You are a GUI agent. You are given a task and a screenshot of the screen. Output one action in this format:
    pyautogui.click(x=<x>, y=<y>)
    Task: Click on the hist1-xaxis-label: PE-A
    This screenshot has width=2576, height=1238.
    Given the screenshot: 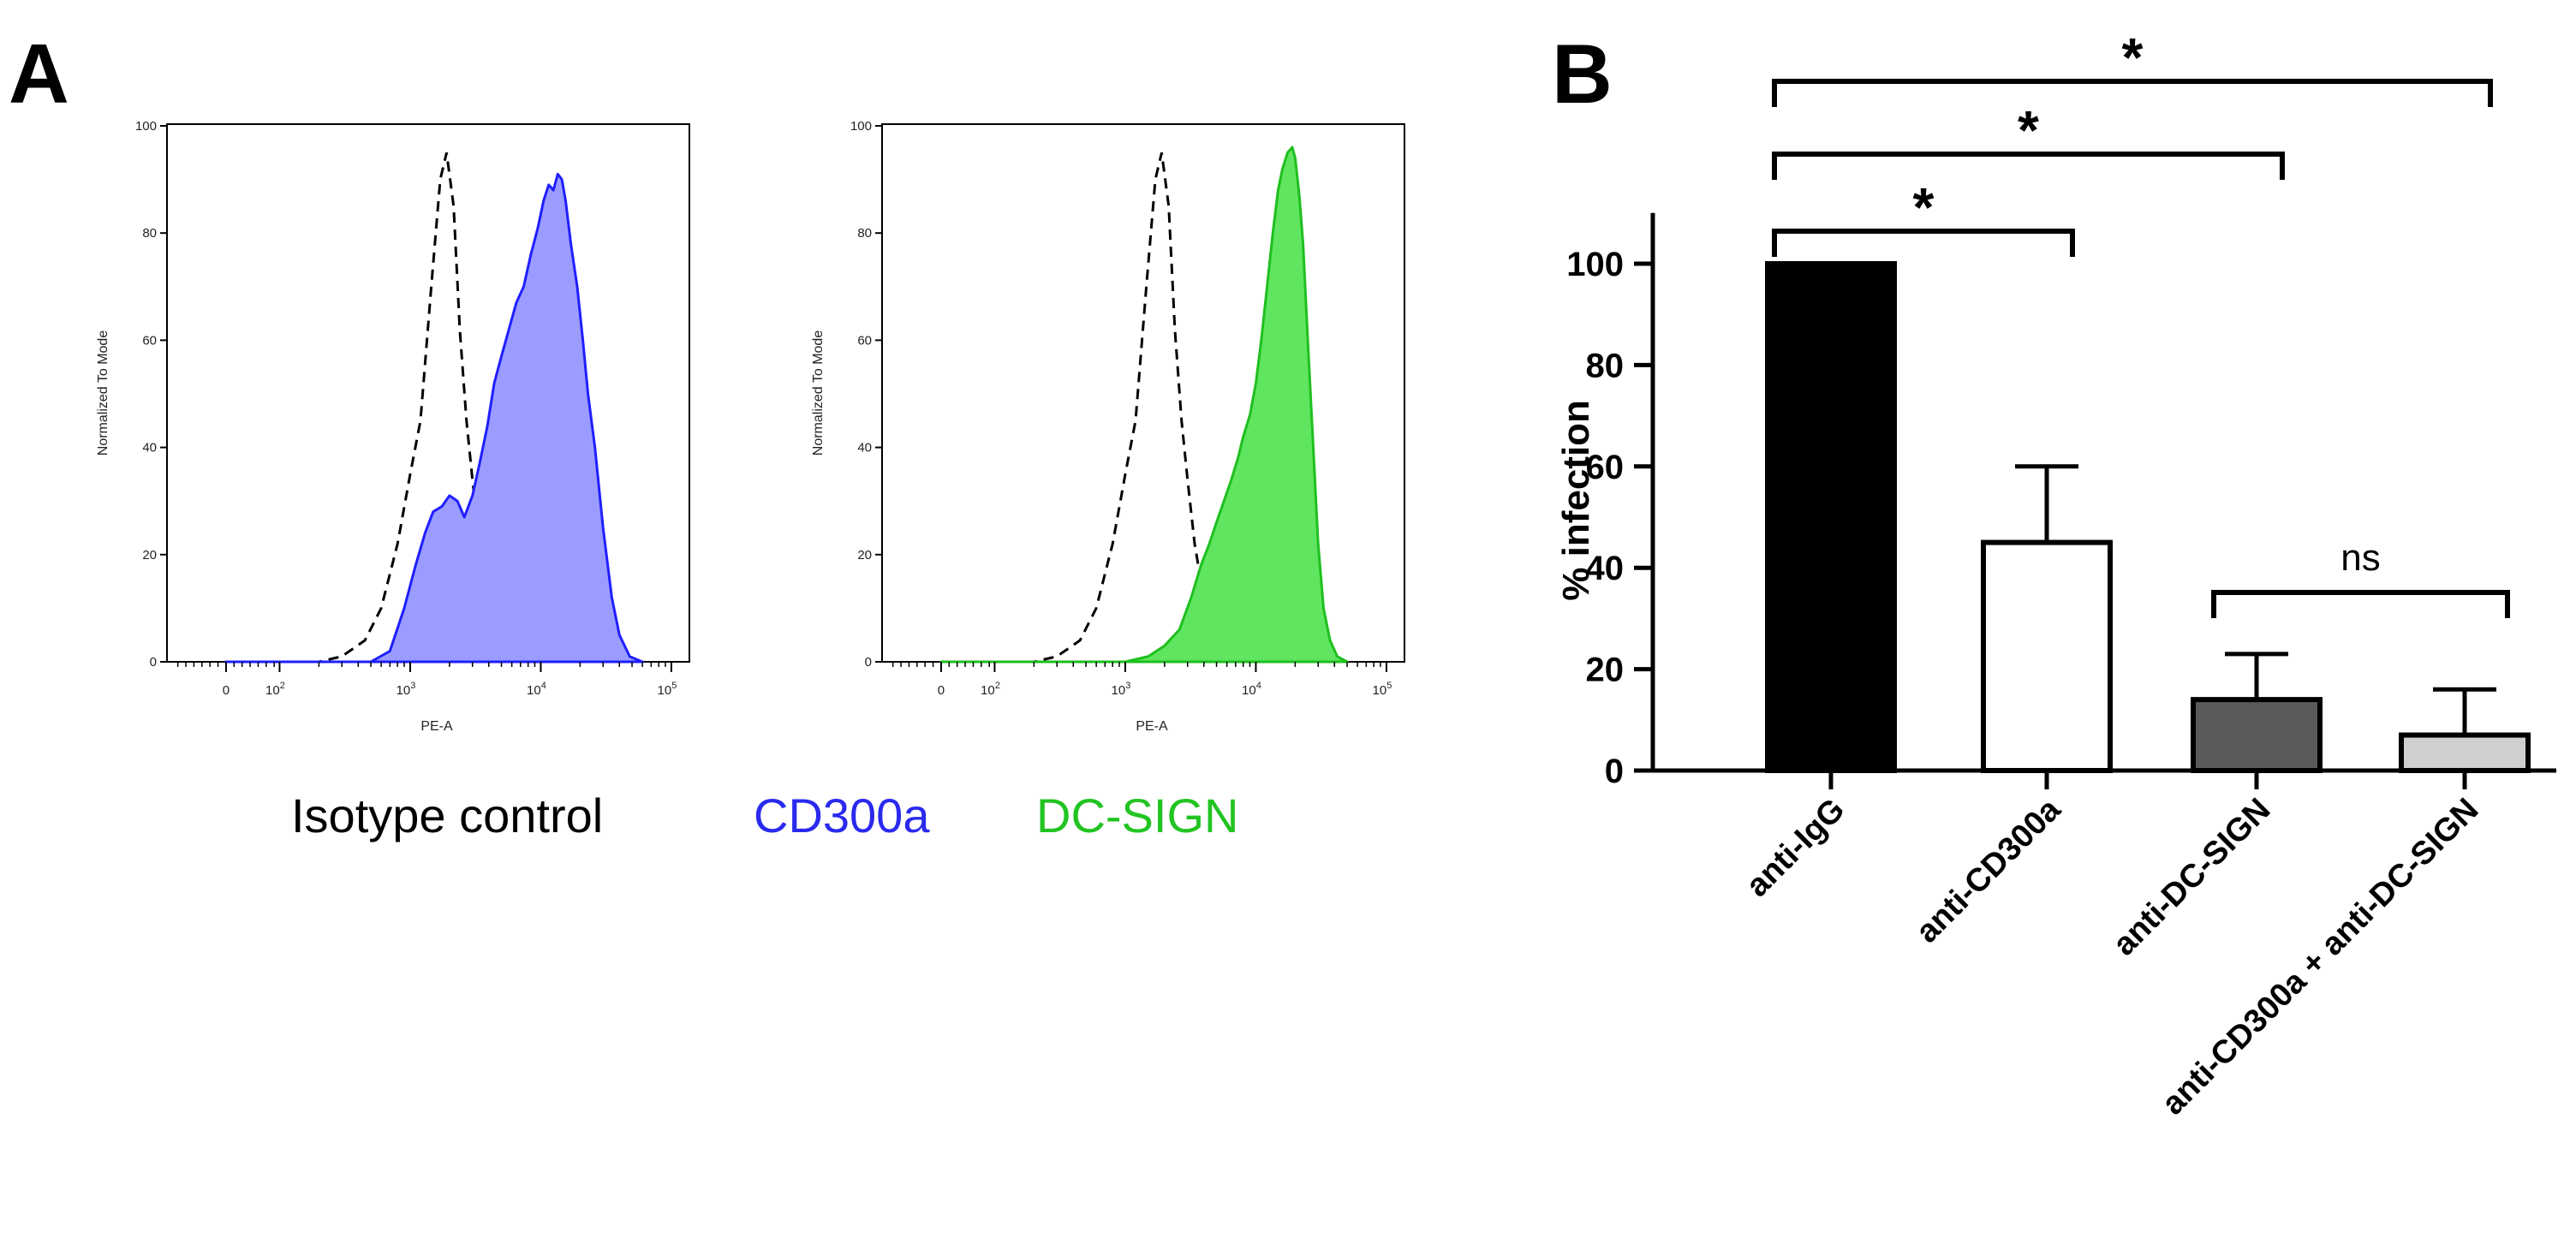 What is the action you would take?
    pyautogui.click(x=436, y=726)
    